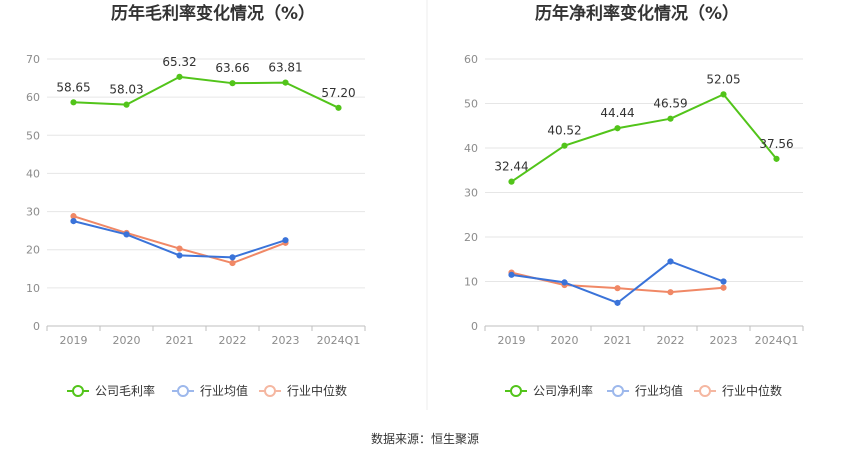  I want to click on data-label: 40.52, so click(564, 131).